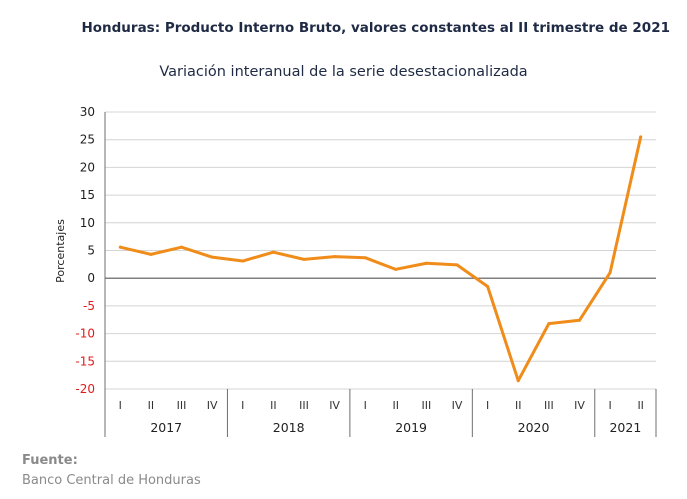 This screenshot has height=499, width=687. I want to click on source-label: Fuente:, so click(50, 460).